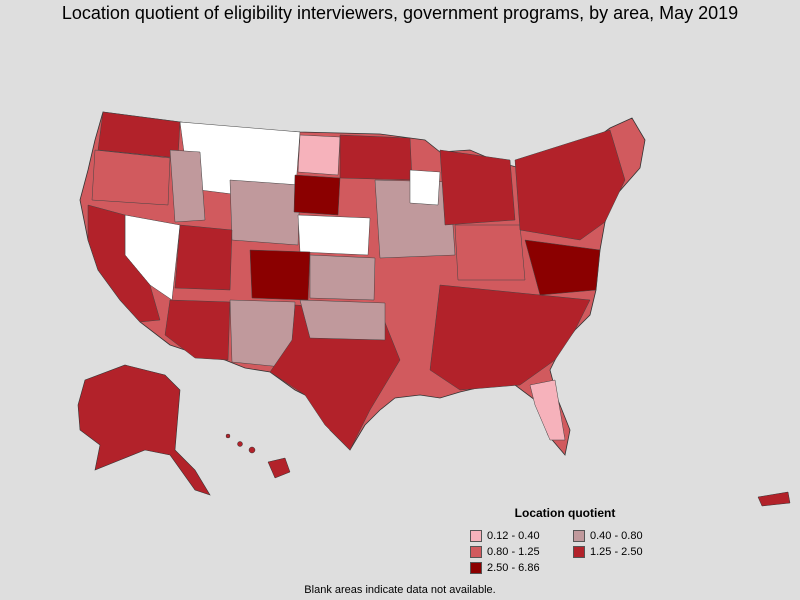  I want to click on region-oklahoma, so click(342, 320).